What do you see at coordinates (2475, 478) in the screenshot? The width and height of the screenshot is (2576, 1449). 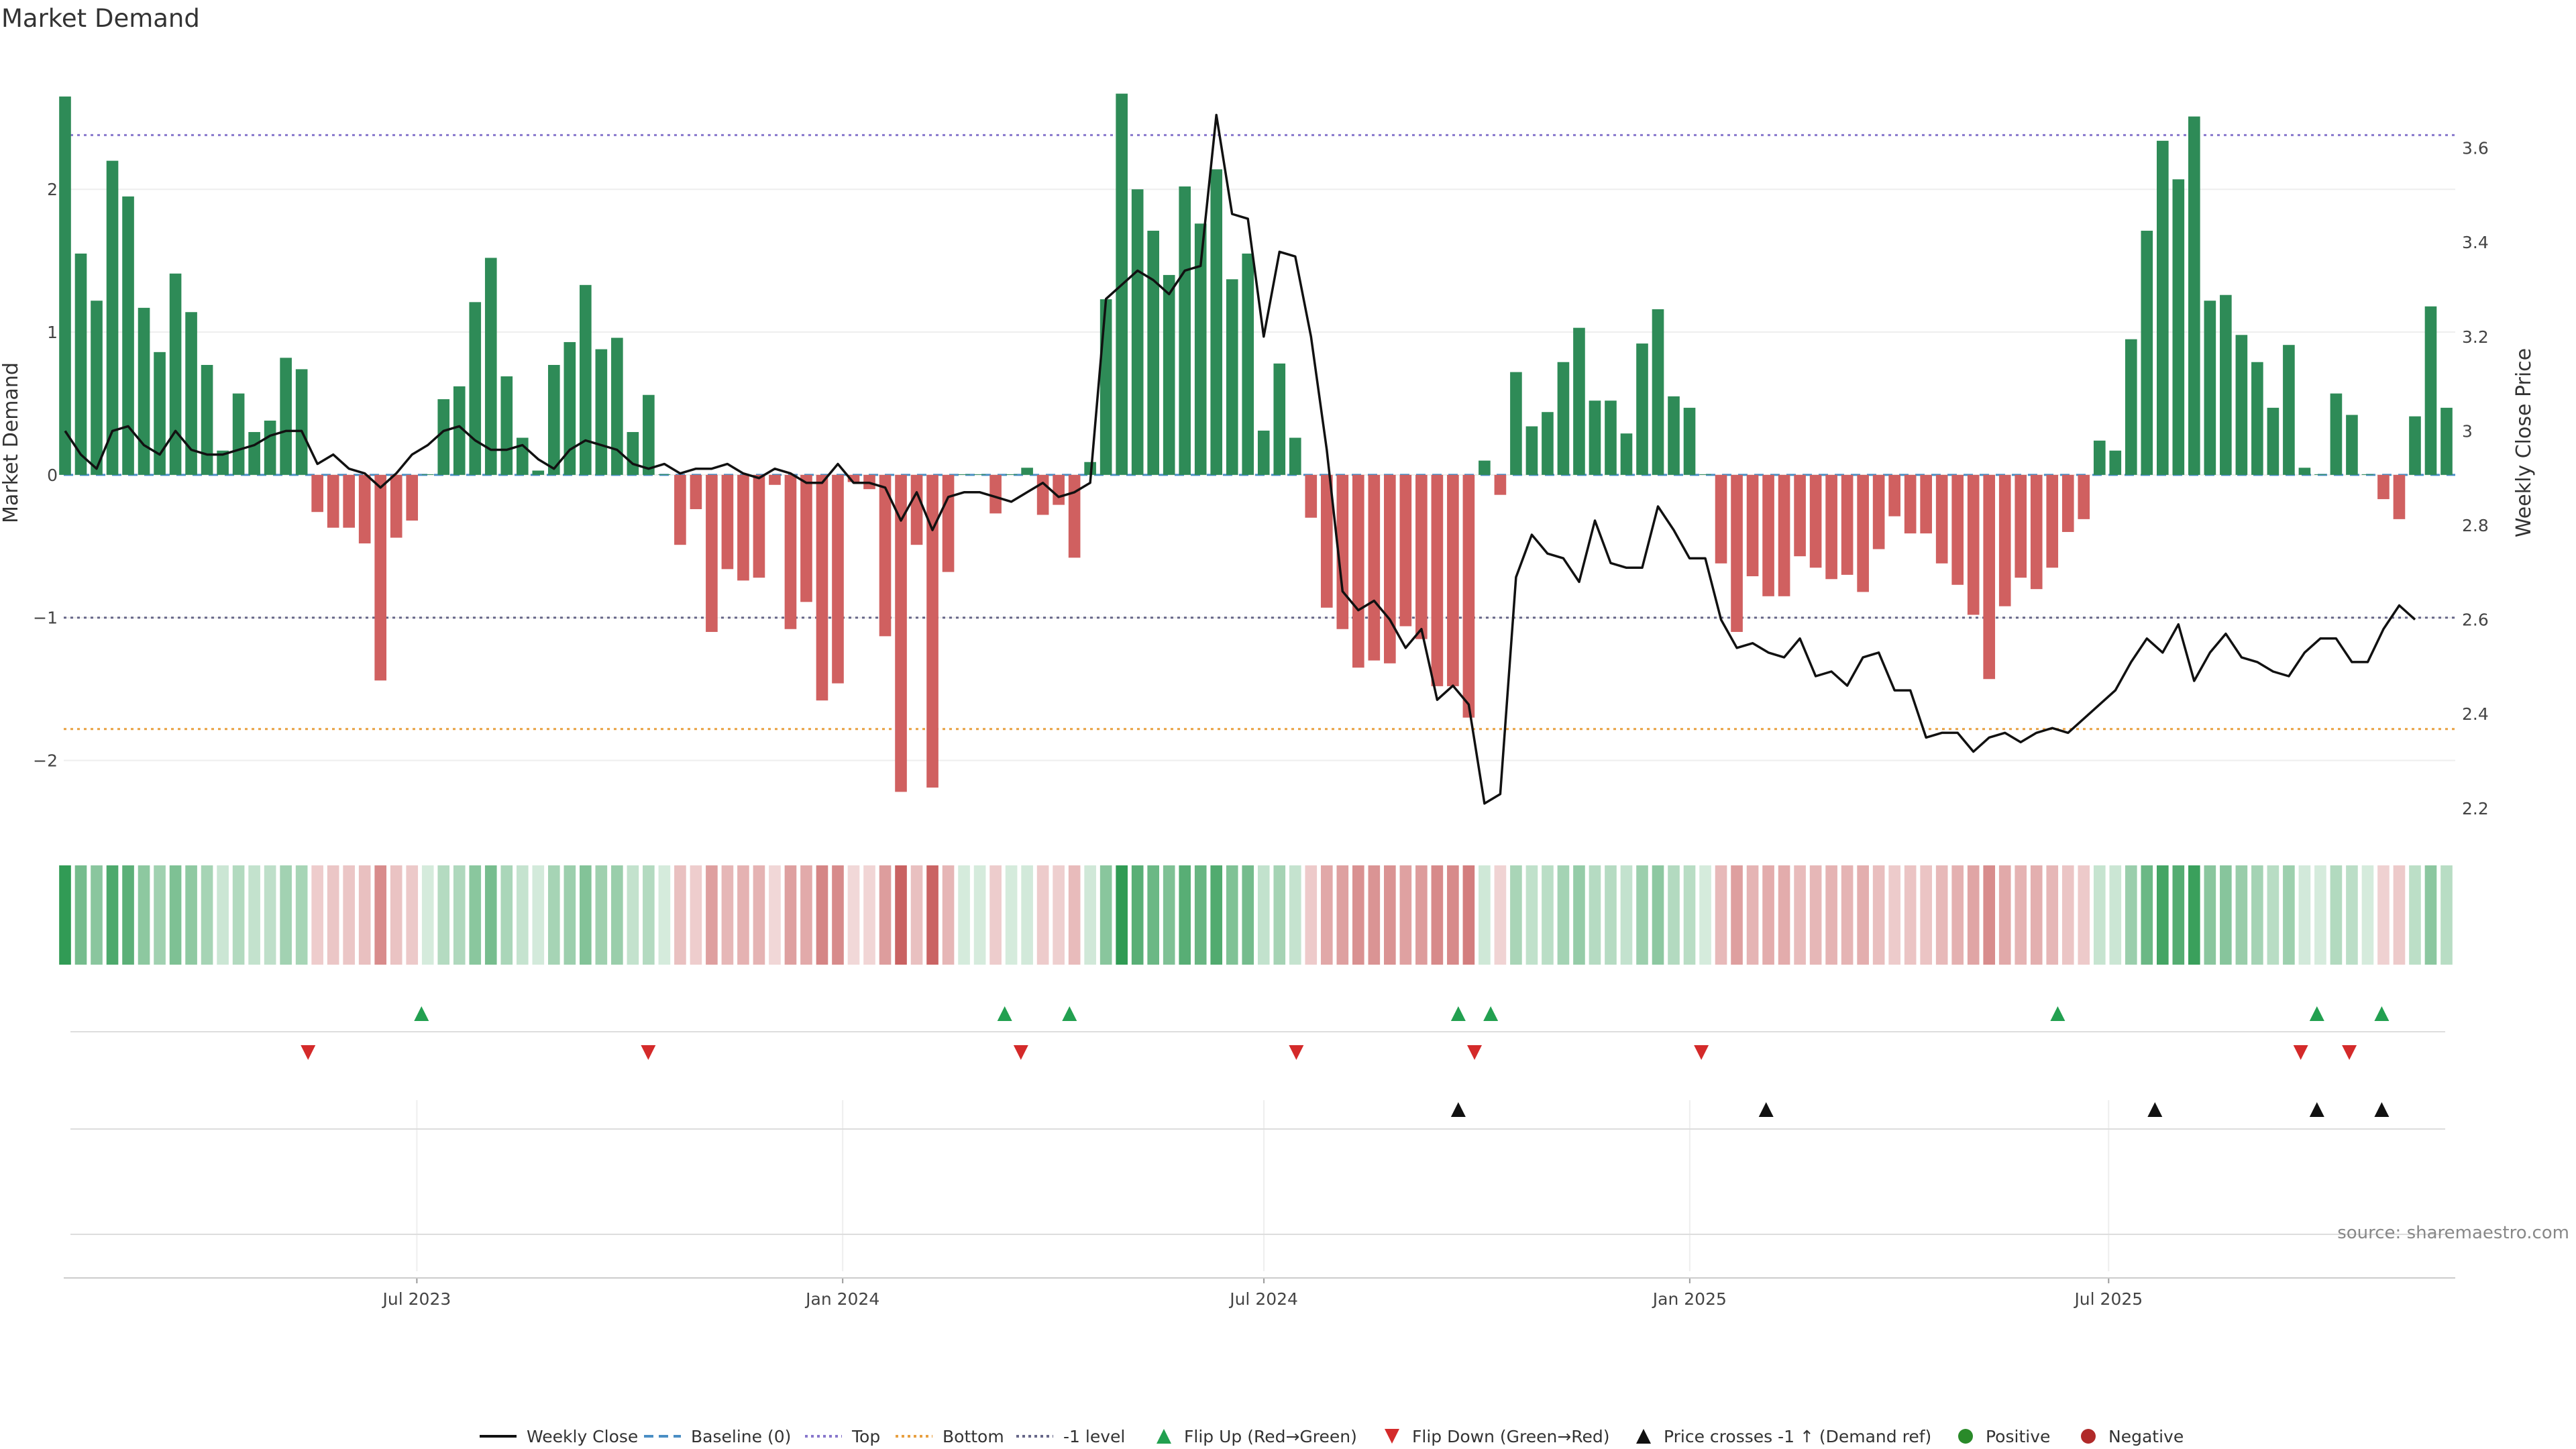 I see `y2-axis-ticks: 3.6 3.4 3.2 3 2.8 2.6 2.4 2.2` at bounding box center [2475, 478].